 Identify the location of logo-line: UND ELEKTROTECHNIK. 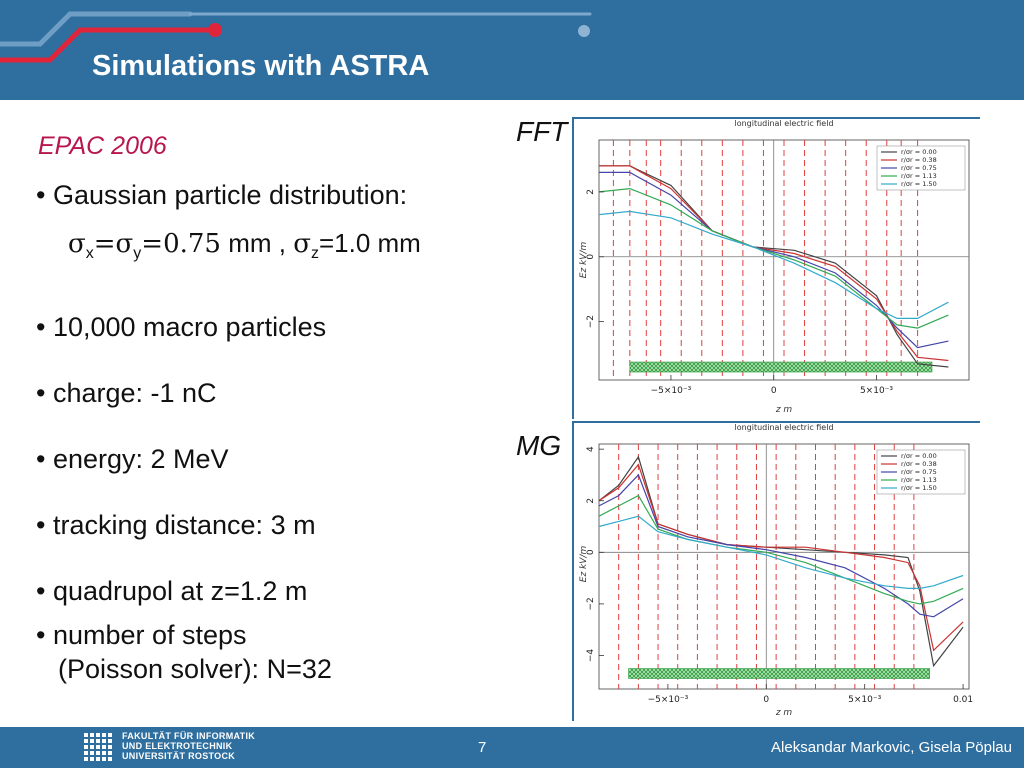
(177, 746).